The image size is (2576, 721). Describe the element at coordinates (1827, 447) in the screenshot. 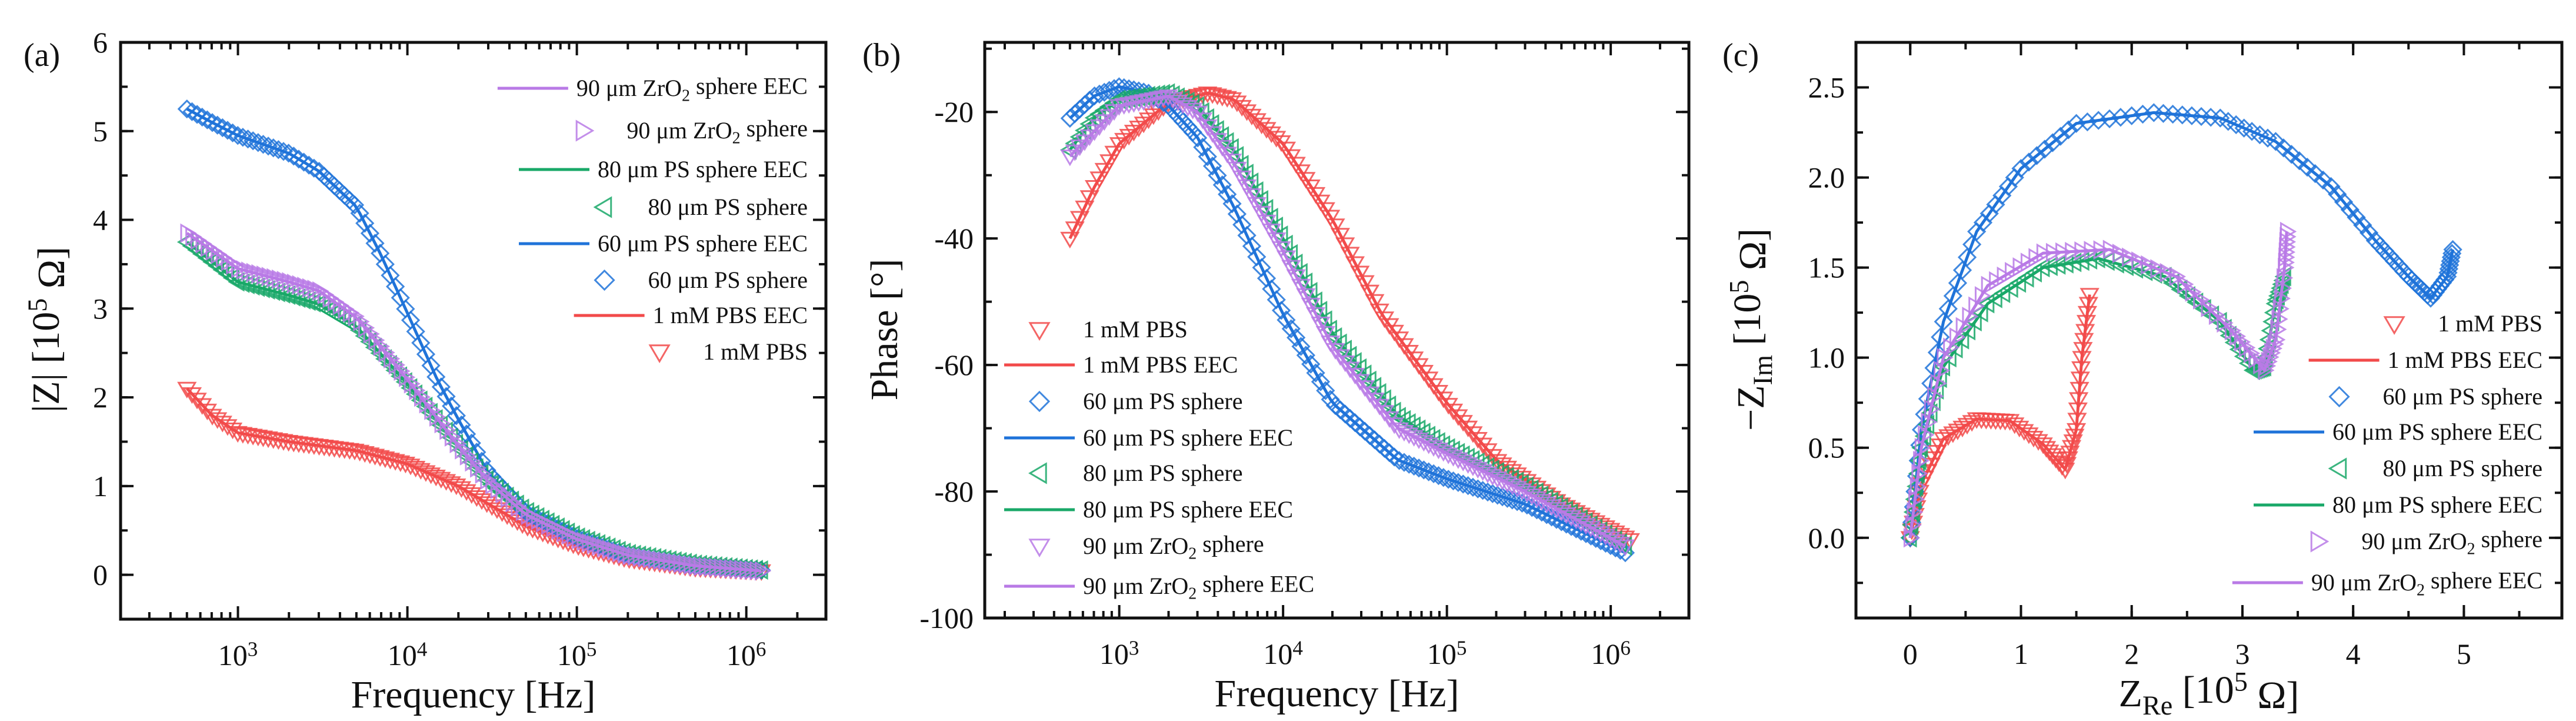

I see `y-tick-label: 0.5` at that location.